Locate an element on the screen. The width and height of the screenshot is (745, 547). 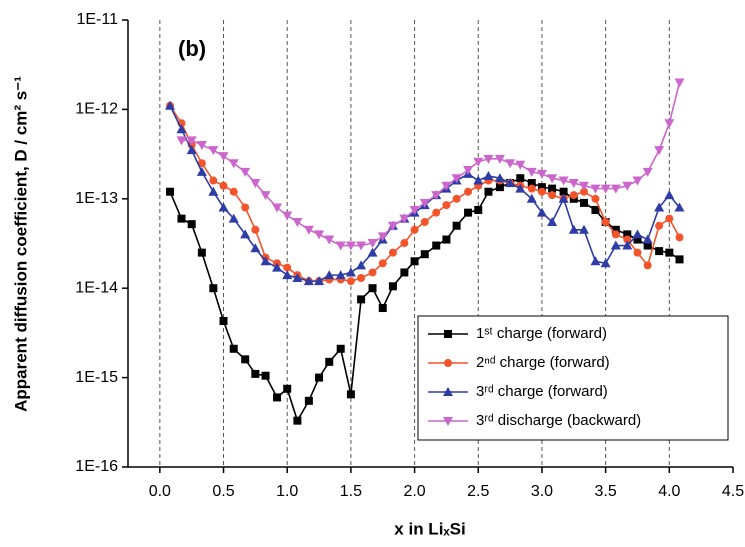
y-tick-label: 1E-15 is located at coordinates (96, 377).